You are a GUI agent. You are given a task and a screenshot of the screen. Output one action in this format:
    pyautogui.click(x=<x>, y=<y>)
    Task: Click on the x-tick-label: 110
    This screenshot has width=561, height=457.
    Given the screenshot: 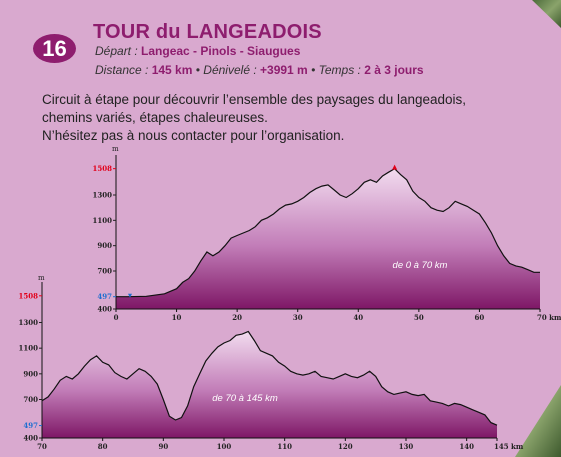 What is the action you would take?
    pyautogui.click(x=284, y=446)
    